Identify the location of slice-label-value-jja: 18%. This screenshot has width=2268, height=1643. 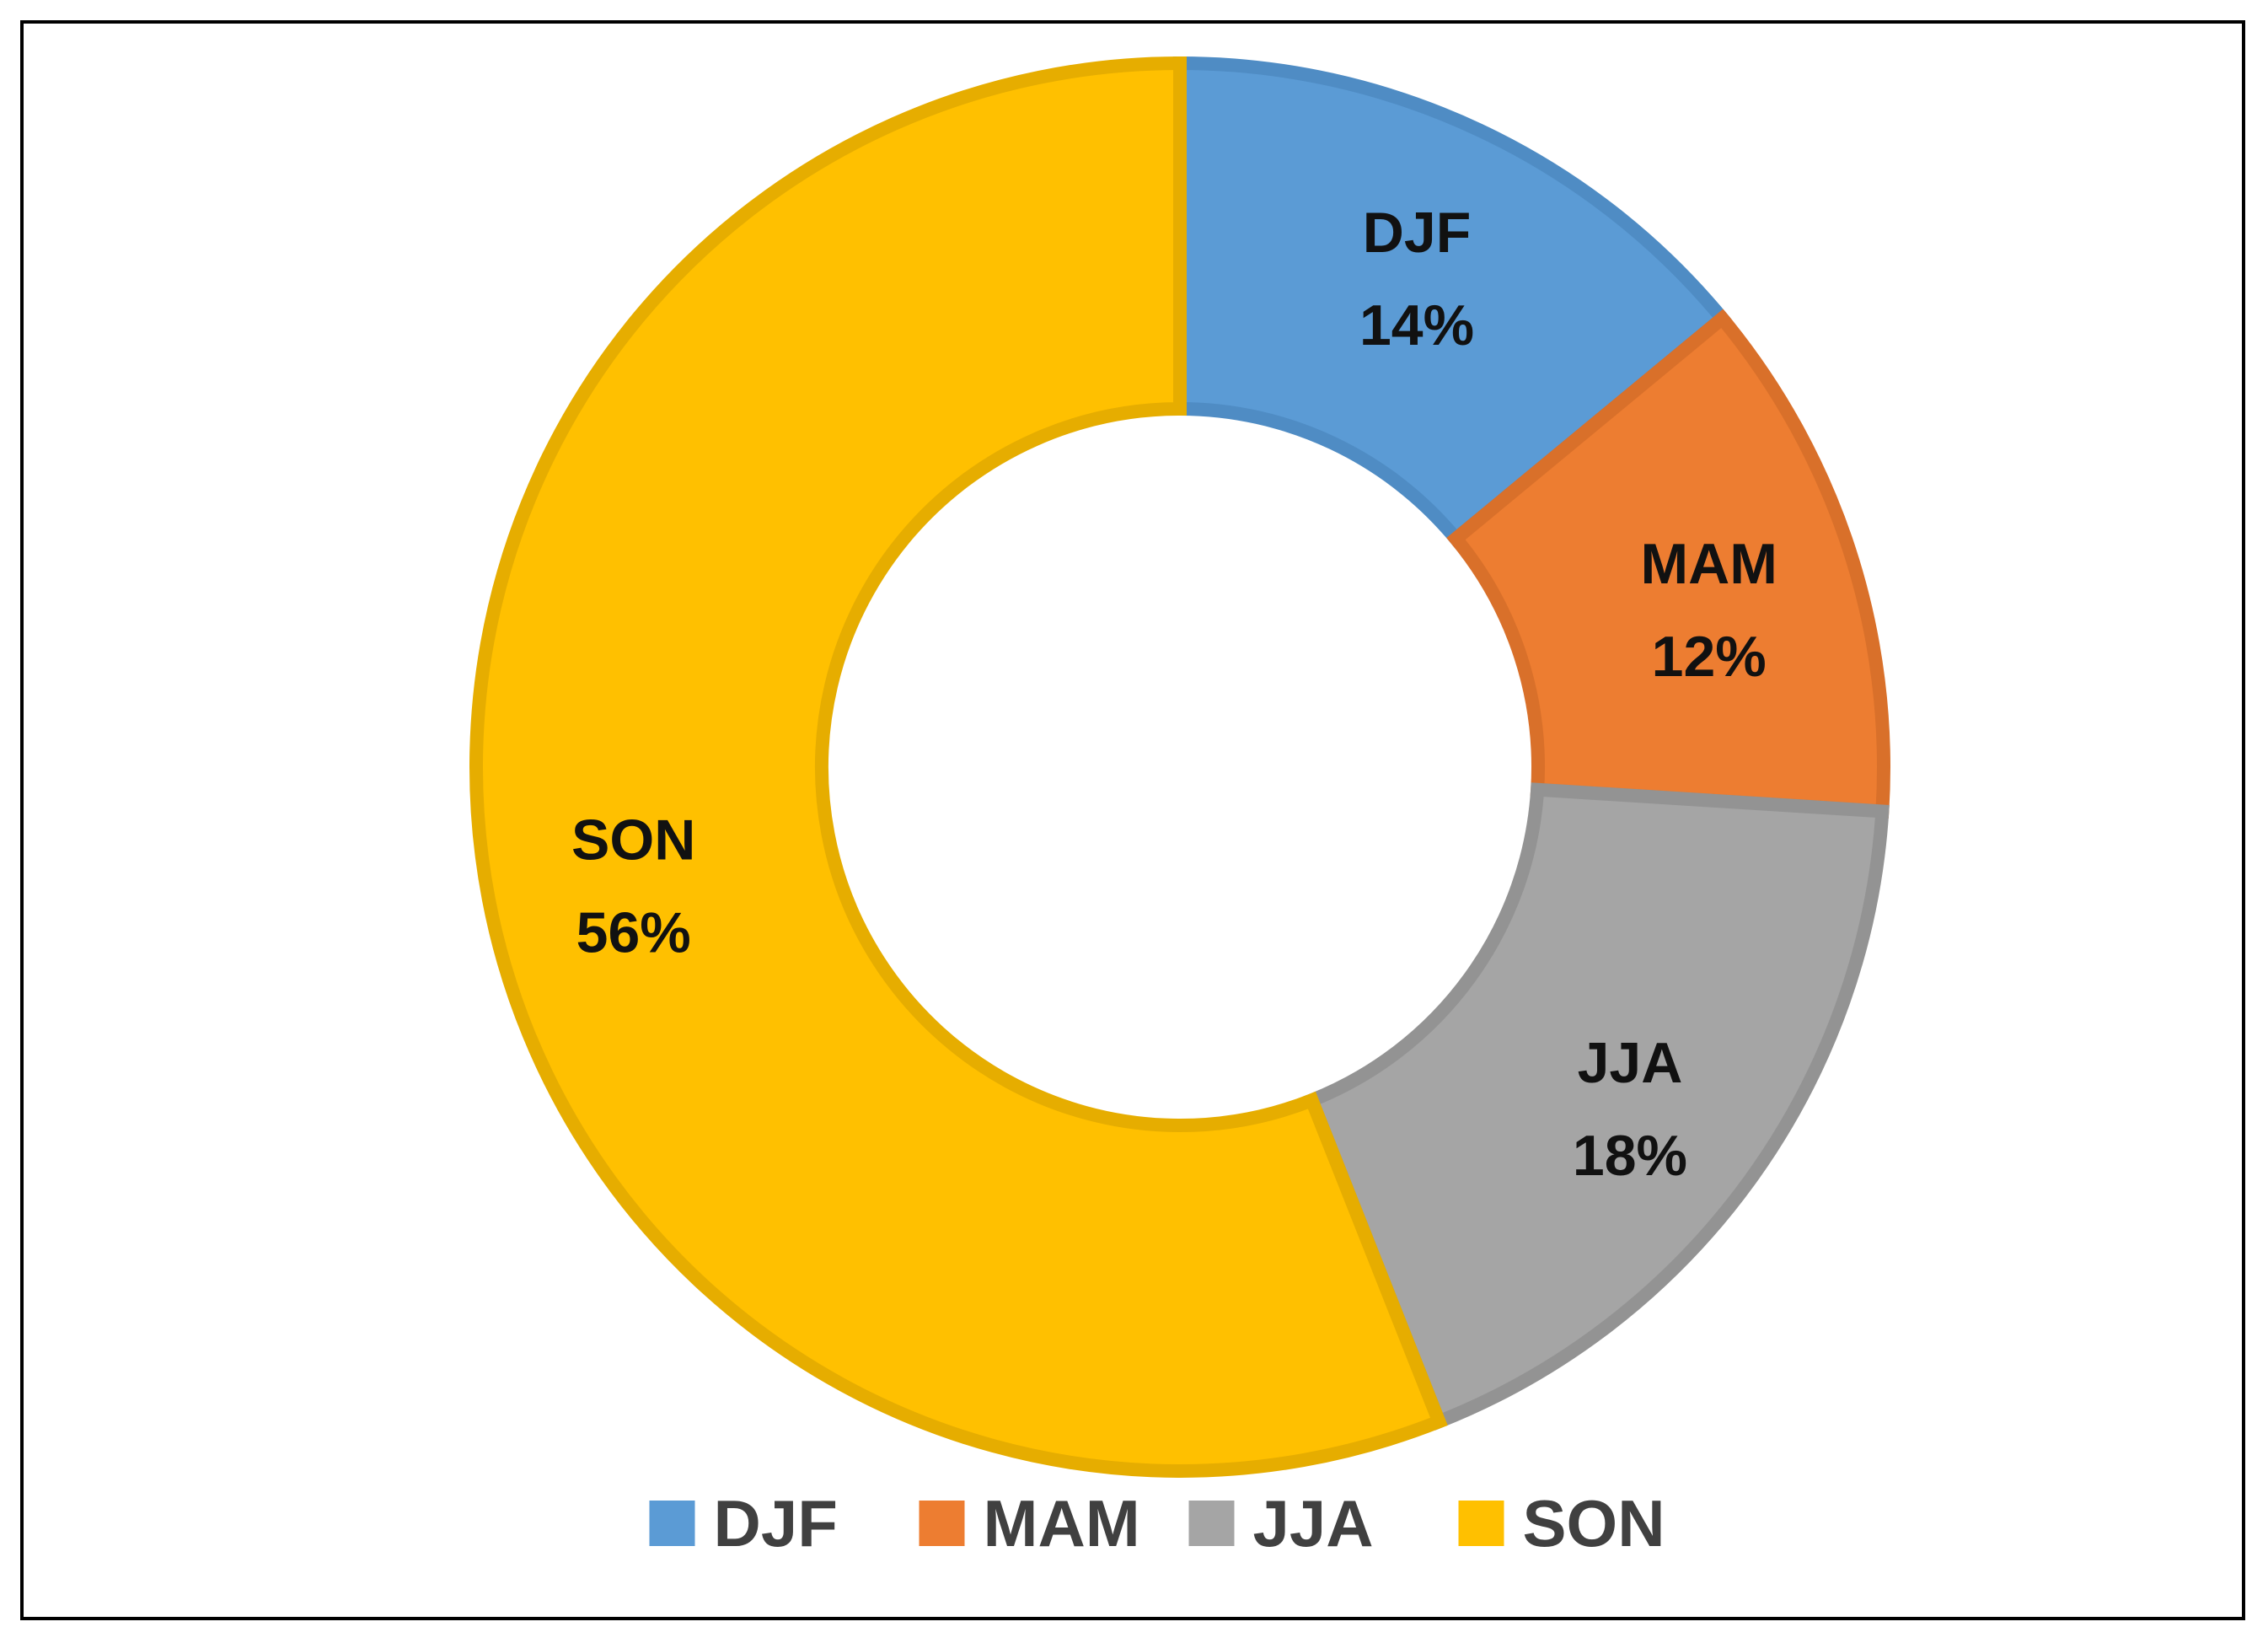
(1630, 1156).